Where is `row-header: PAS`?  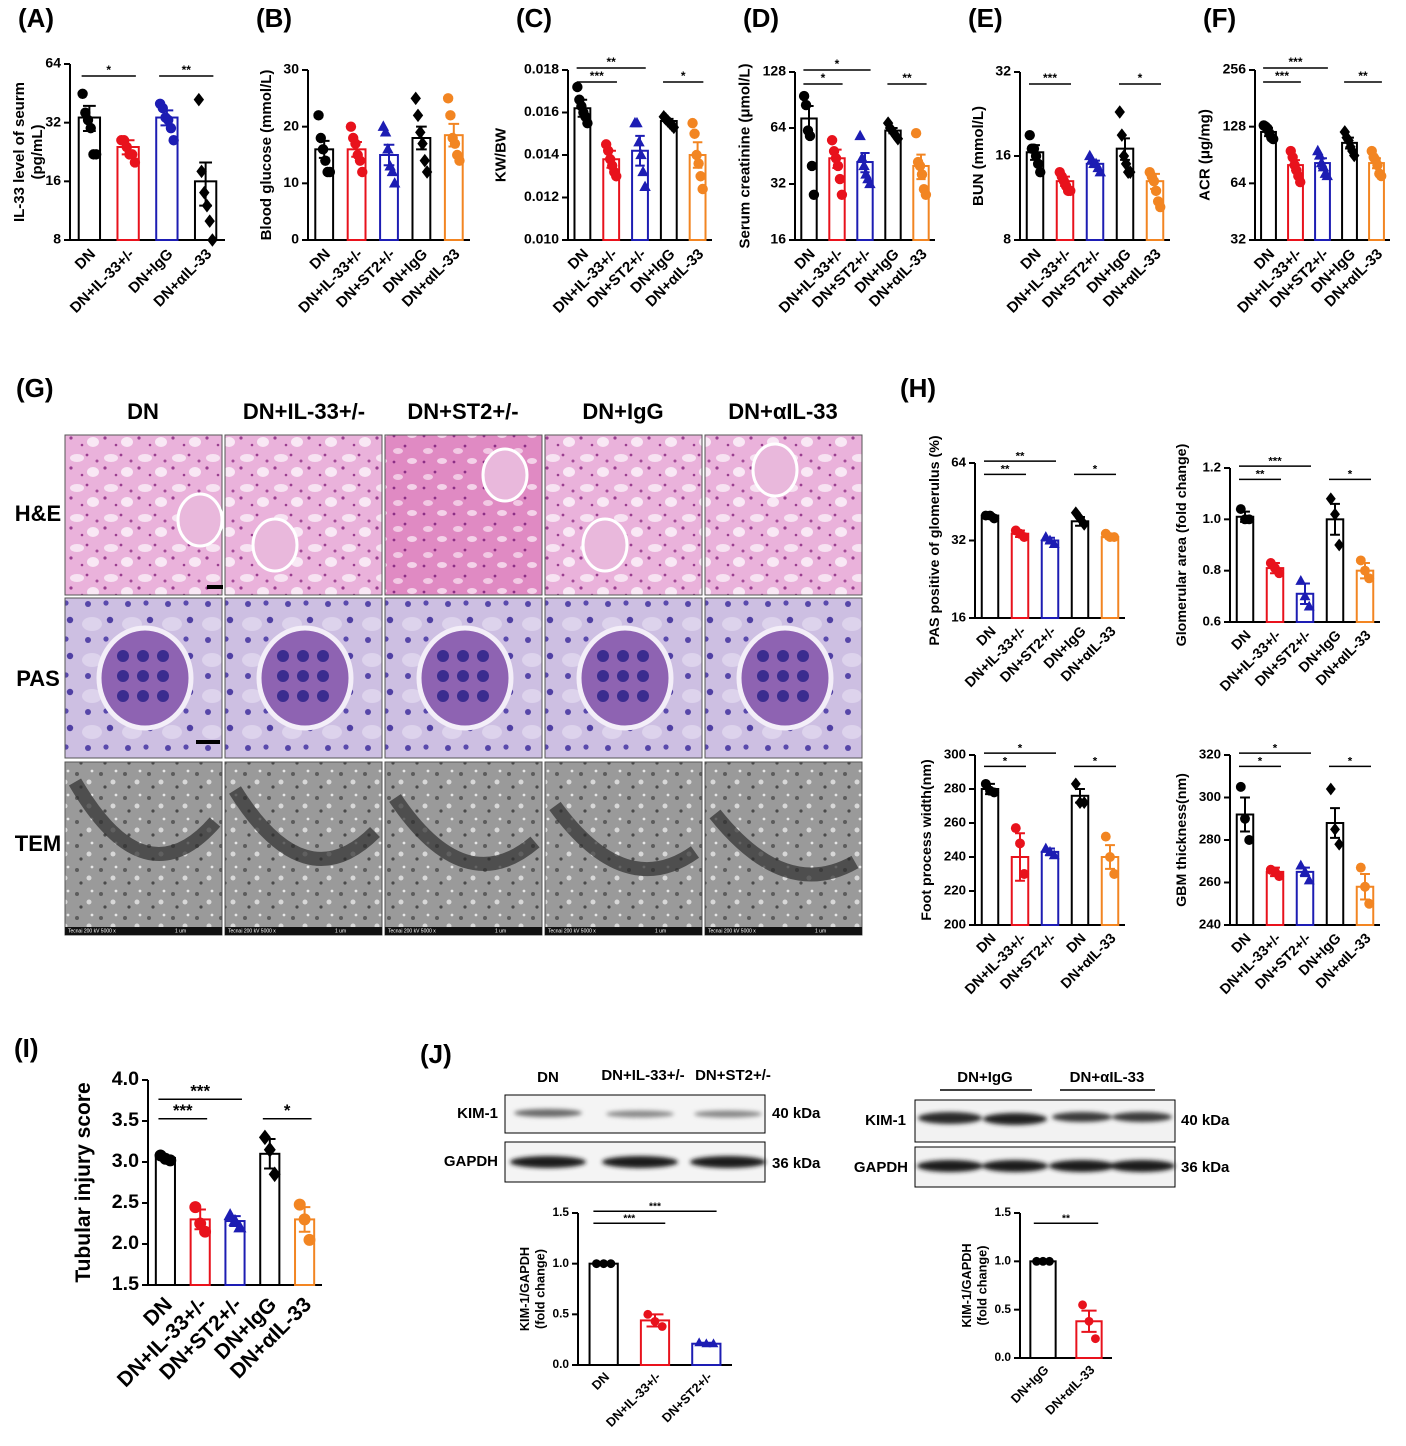
row-header: PAS is located at coordinates (38, 678).